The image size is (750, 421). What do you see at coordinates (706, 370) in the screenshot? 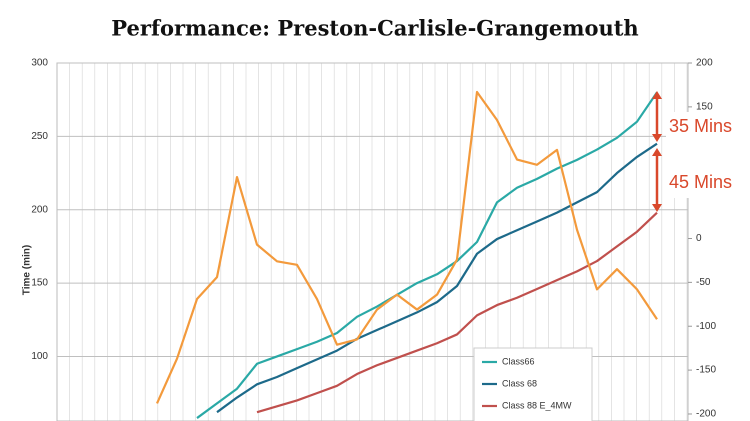
I see `y2-tick-label: -150` at bounding box center [706, 370].